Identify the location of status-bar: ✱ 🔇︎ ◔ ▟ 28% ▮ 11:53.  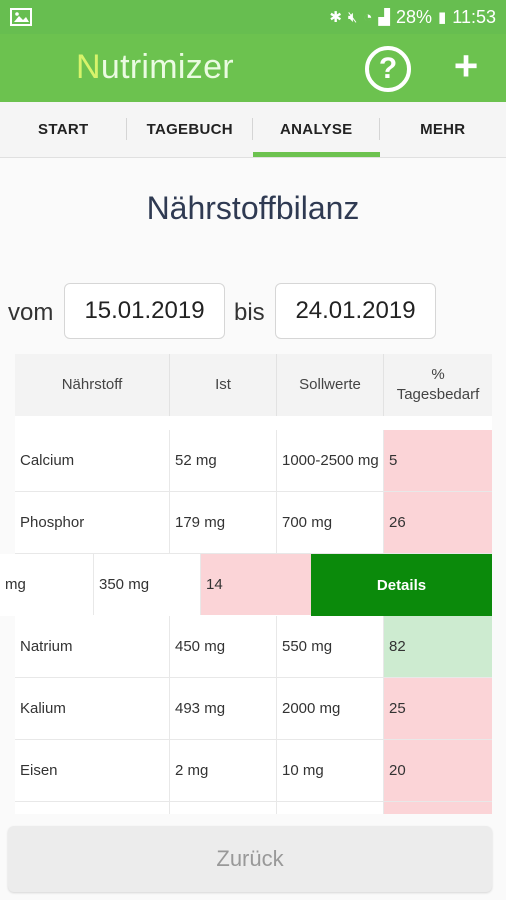
(253, 17).